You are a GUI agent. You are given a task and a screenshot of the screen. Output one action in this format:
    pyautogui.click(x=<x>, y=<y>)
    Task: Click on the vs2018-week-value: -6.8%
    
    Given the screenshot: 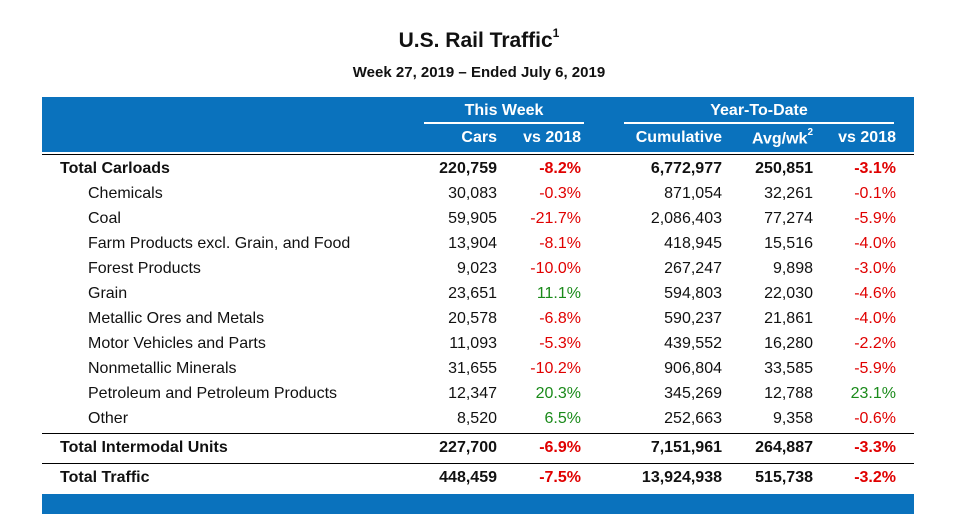 What is the action you would take?
    pyautogui.click(x=560, y=318)
    